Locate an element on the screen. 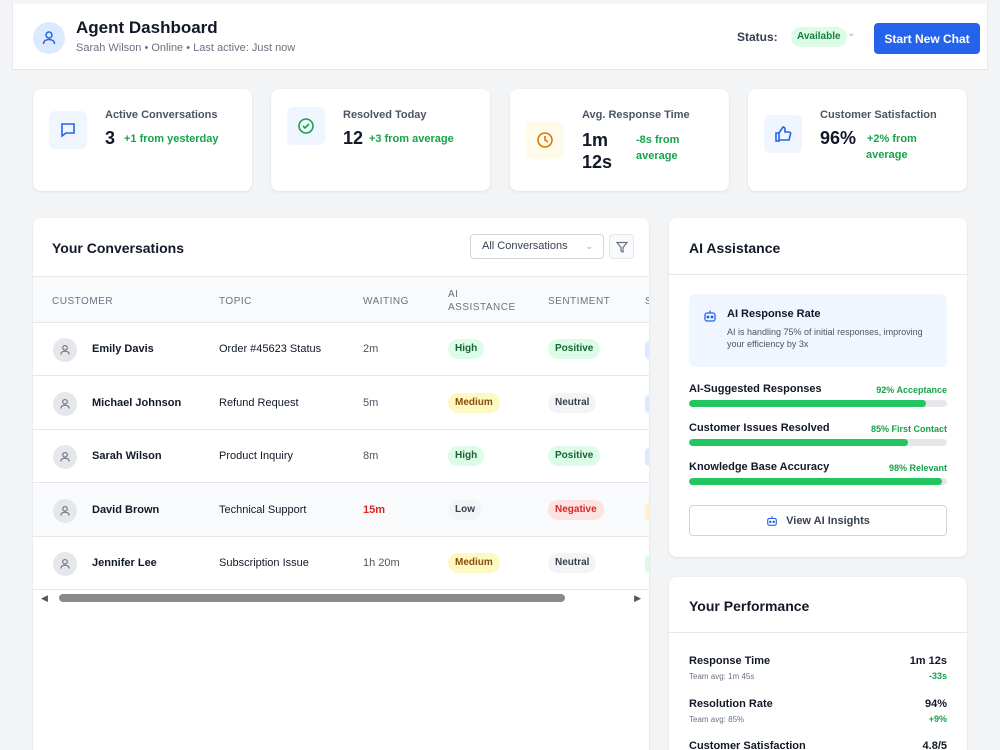 The width and height of the screenshot is (1000, 750). perf-team-avg: Team avg: 1m 45s is located at coordinates (722, 676).